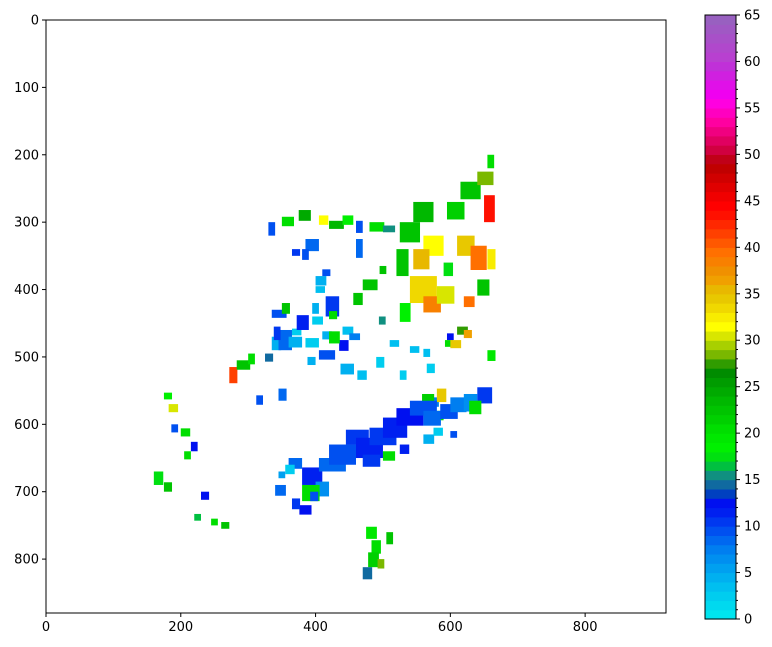 The width and height of the screenshot is (772, 647). Describe the element at coordinates (450, 627) in the screenshot. I see `x-tick-label: 600` at that location.